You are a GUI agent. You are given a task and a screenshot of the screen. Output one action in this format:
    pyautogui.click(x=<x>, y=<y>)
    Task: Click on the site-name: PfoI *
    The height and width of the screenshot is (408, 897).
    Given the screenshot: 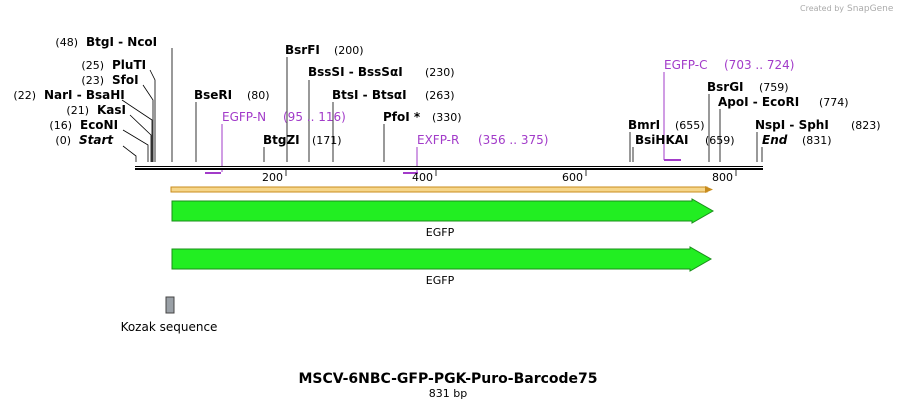 What is the action you would take?
    pyautogui.click(x=402, y=117)
    